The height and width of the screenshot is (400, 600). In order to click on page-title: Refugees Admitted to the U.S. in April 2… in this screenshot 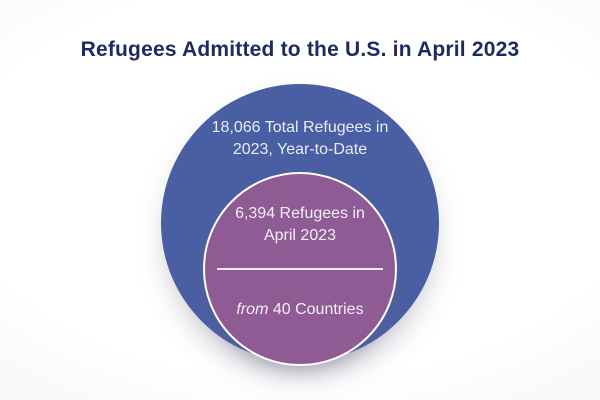, I will do `click(300, 49)`.